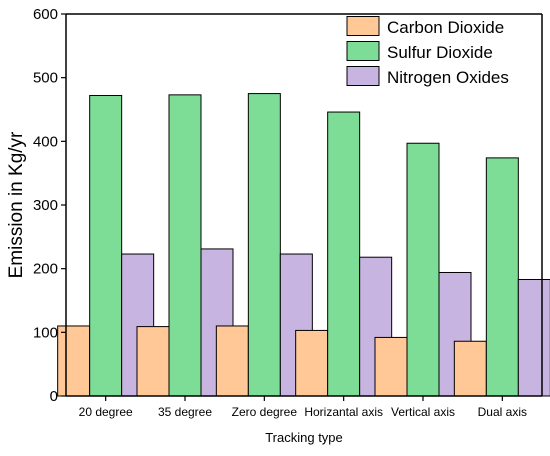 Image resolution: width=550 pixels, height=456 pixels. What do you see at coordinates (45, 205) in the screenshot?
I see `y-tick-label-300: 300` at bounding box center [45, 205].